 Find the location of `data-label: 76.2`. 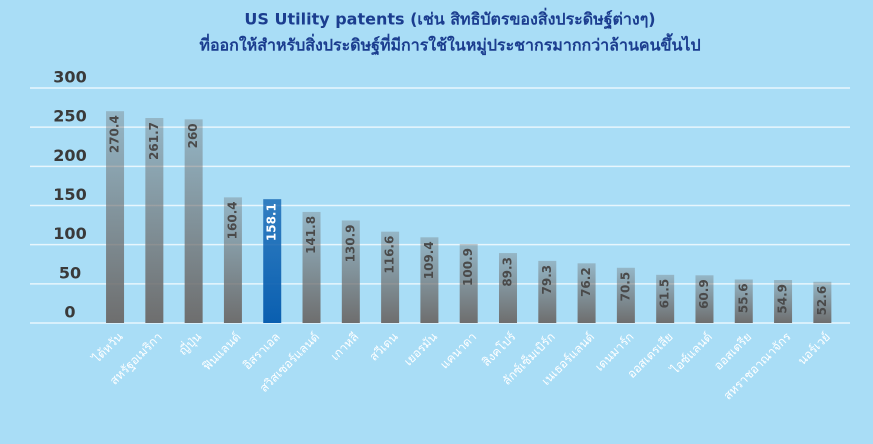

data-label: 76.2 is located at coordinates (586, 282).